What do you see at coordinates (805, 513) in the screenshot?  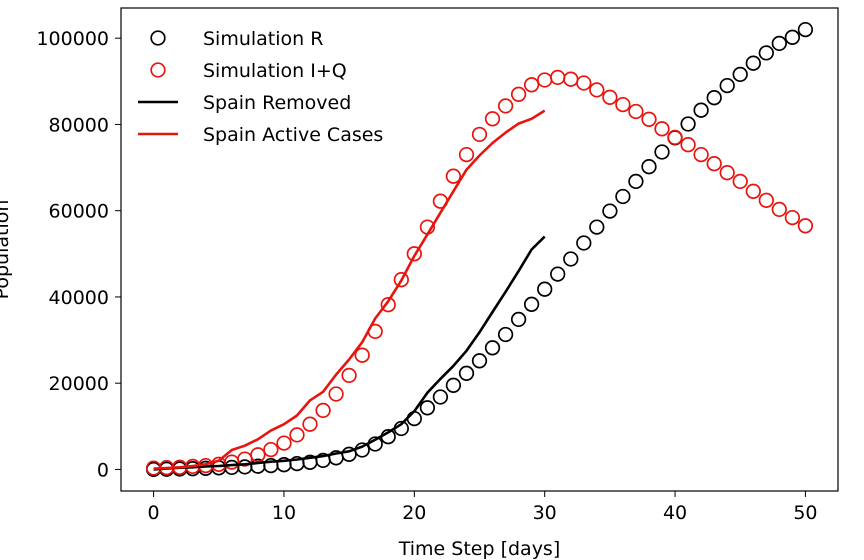 I see `x-tick-label: 50` at bounding box center [805, 513].